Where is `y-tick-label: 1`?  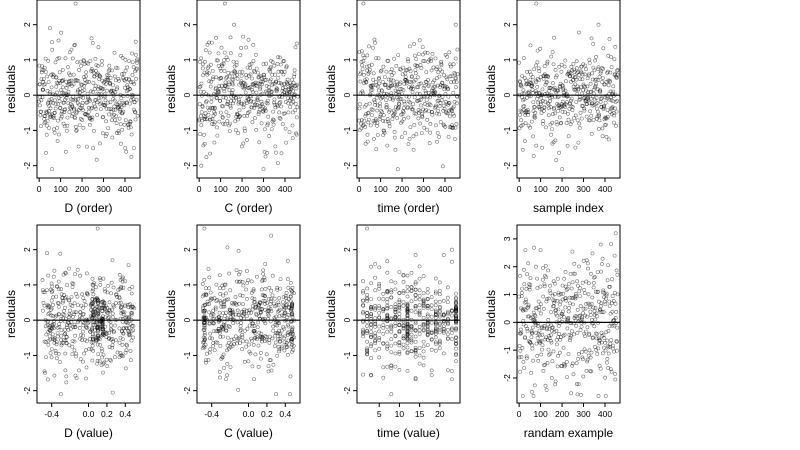 y-tick-label: 1 is located at coordinates (27, 284).